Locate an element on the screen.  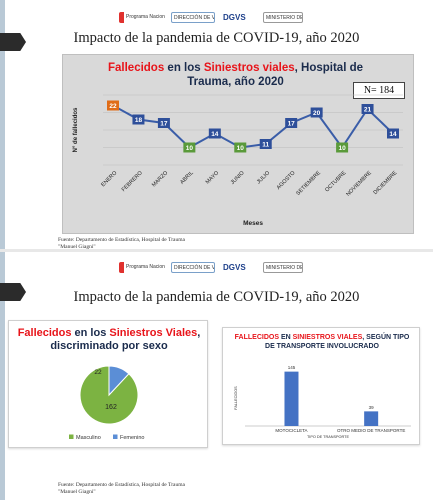
pie-value-femenino: 22 is located at coordinates (98, 372).